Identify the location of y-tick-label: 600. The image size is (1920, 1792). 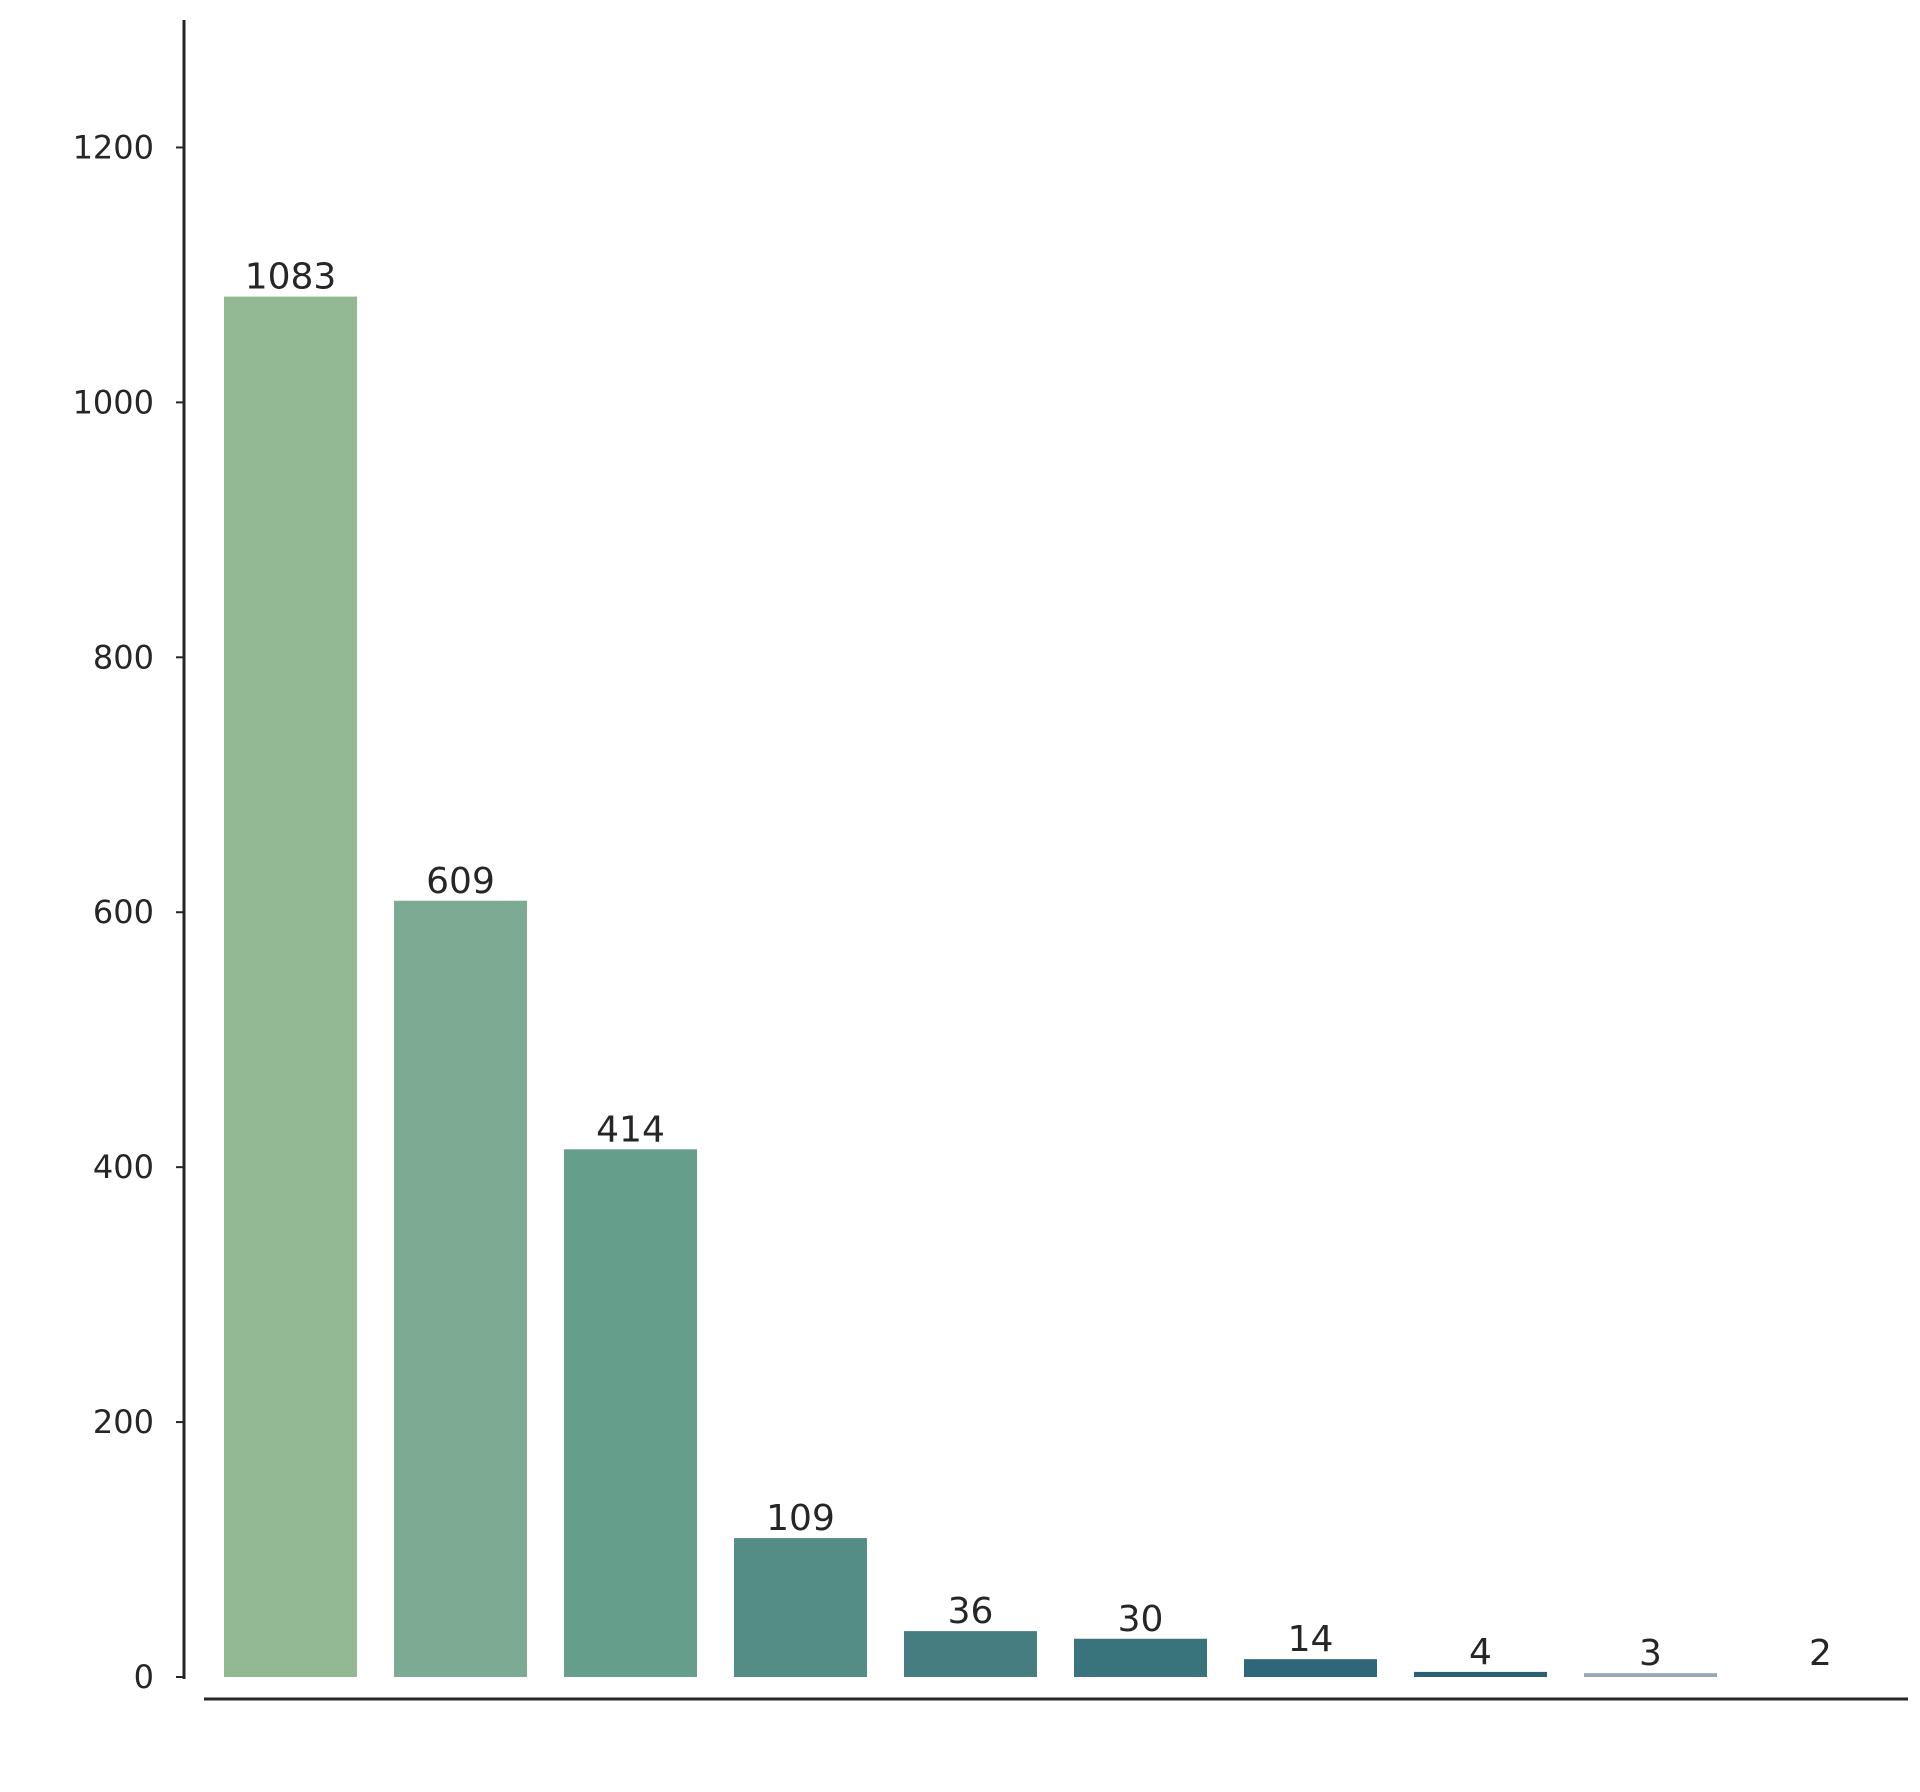
(123, 912).